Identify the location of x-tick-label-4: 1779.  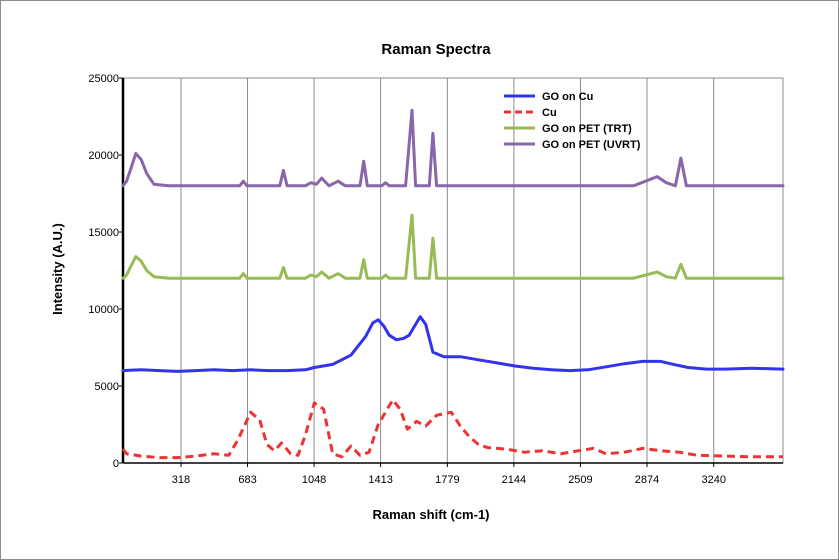
(447, 480).